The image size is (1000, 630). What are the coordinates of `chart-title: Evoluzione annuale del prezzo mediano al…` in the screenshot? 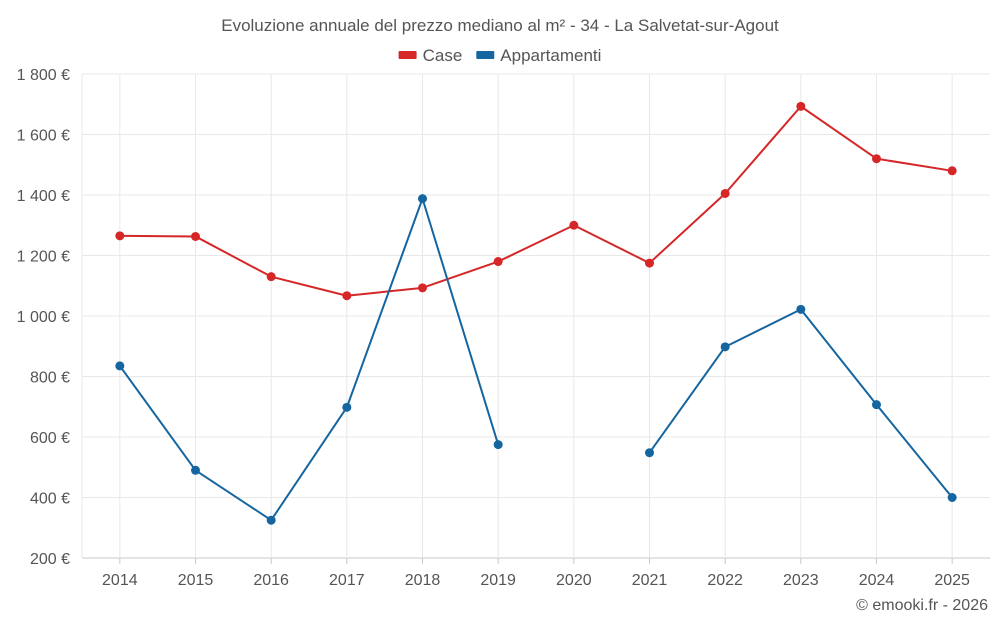 It's located at (500, 25).